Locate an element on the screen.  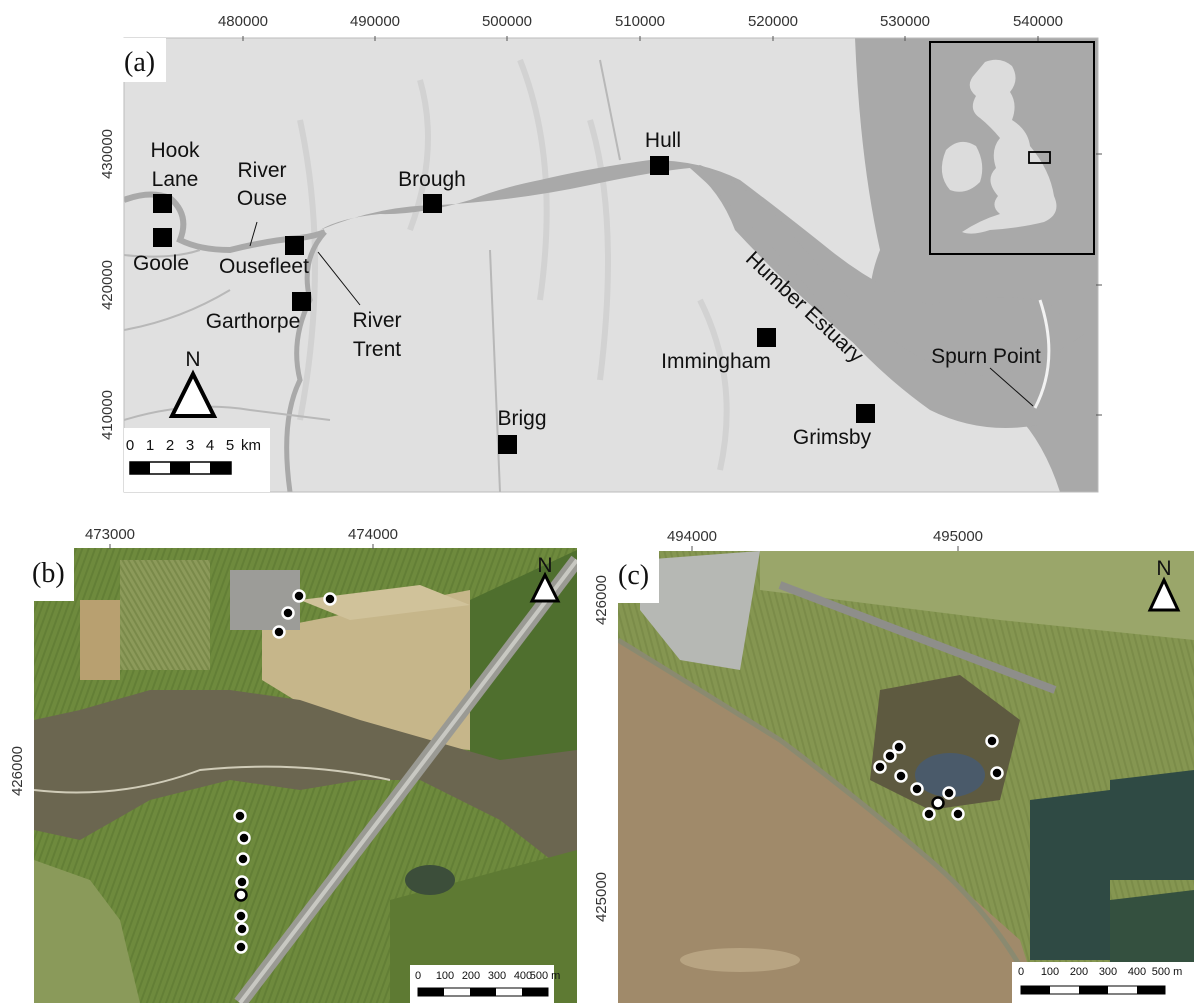
x-tick-a-1: 490000 is located at coordinates (375, 21).